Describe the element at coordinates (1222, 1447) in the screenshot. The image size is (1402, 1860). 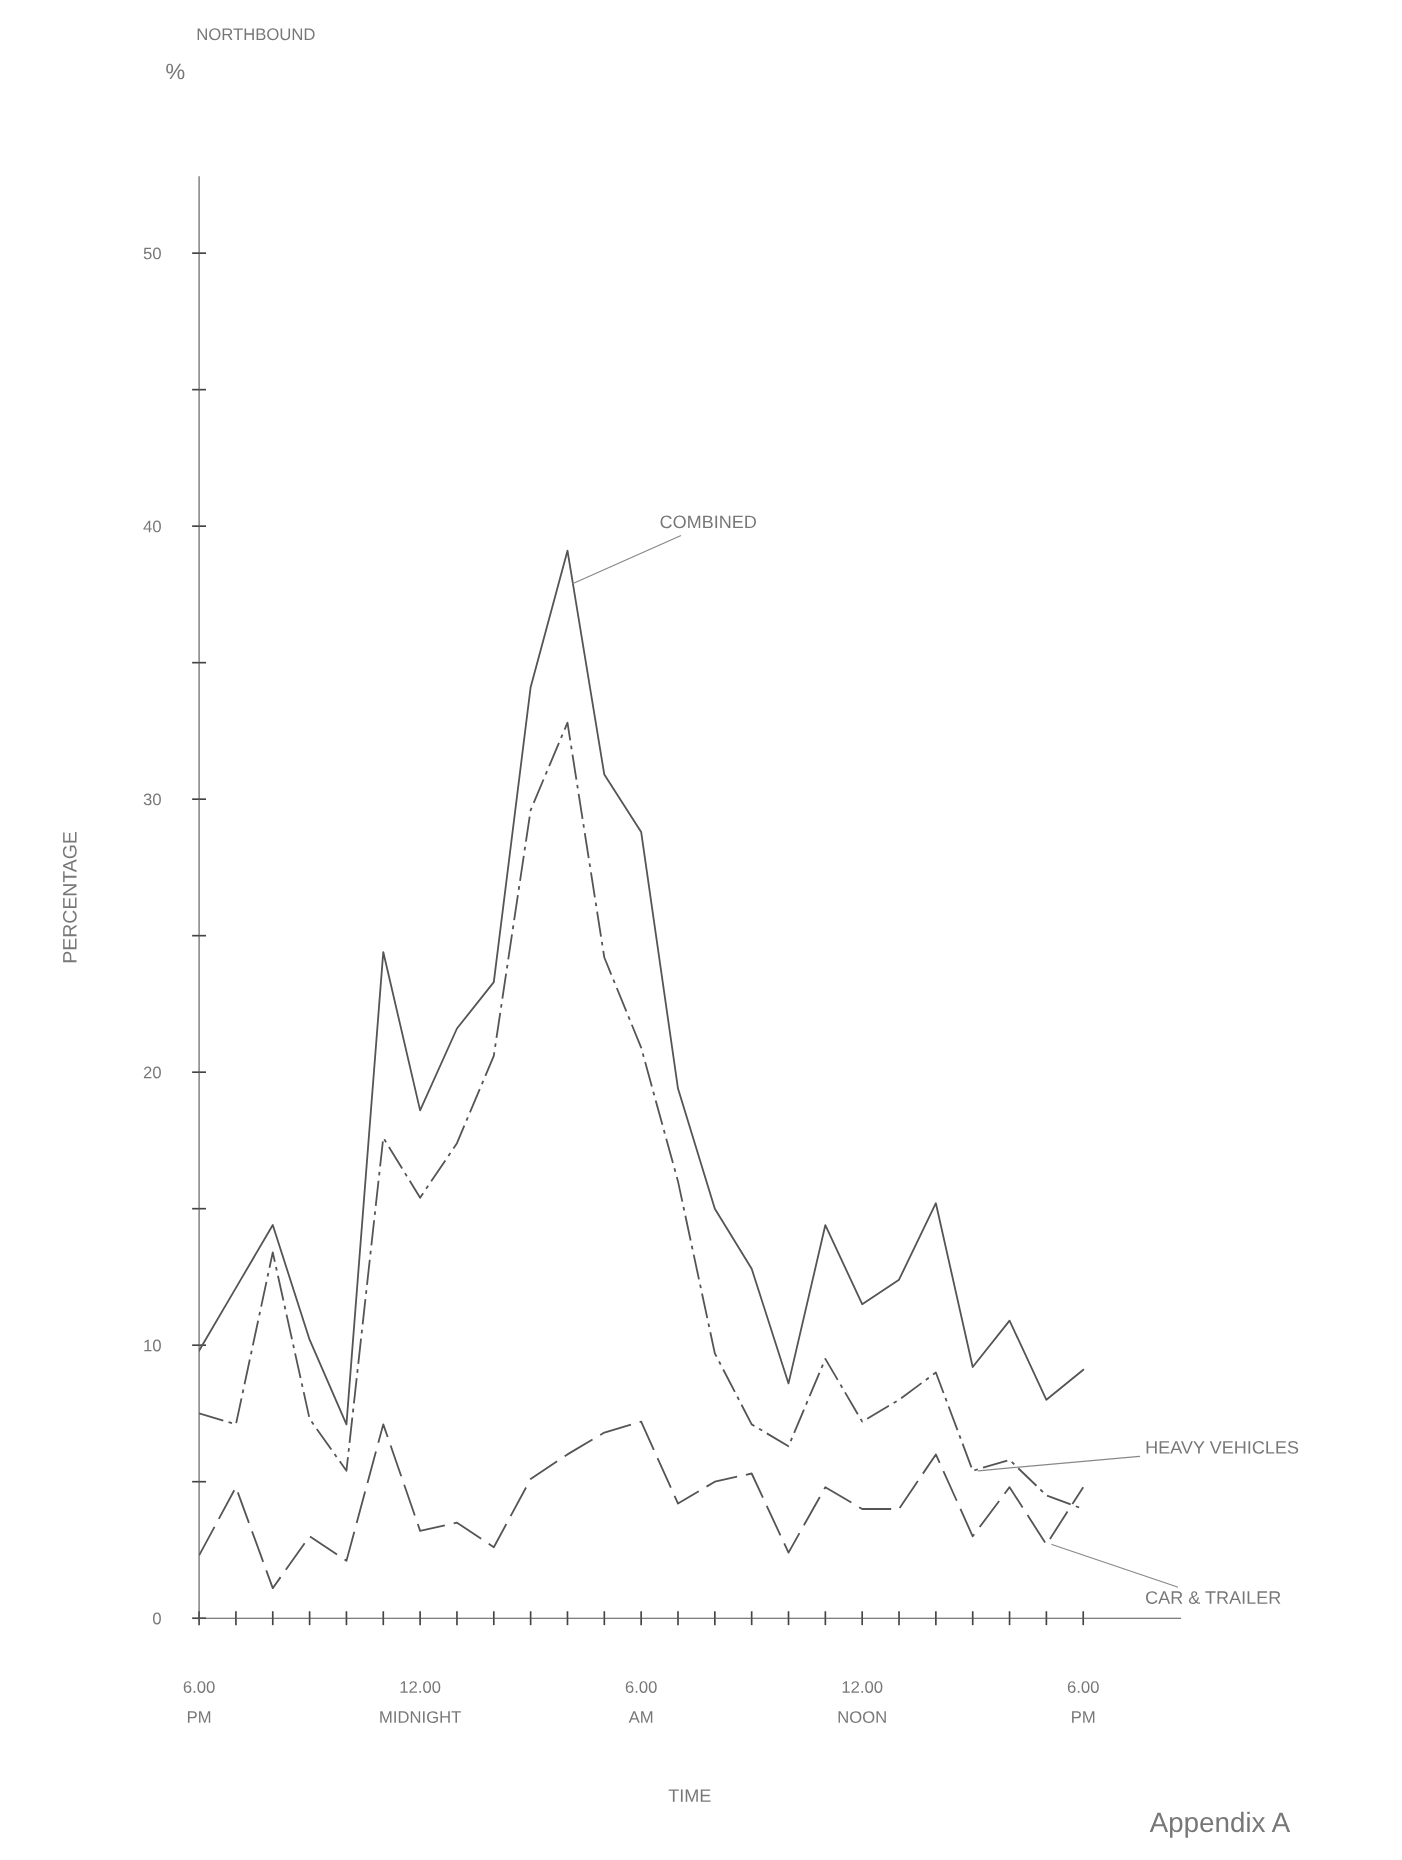
I see `text: HEAVY VEHICLES` at that location.